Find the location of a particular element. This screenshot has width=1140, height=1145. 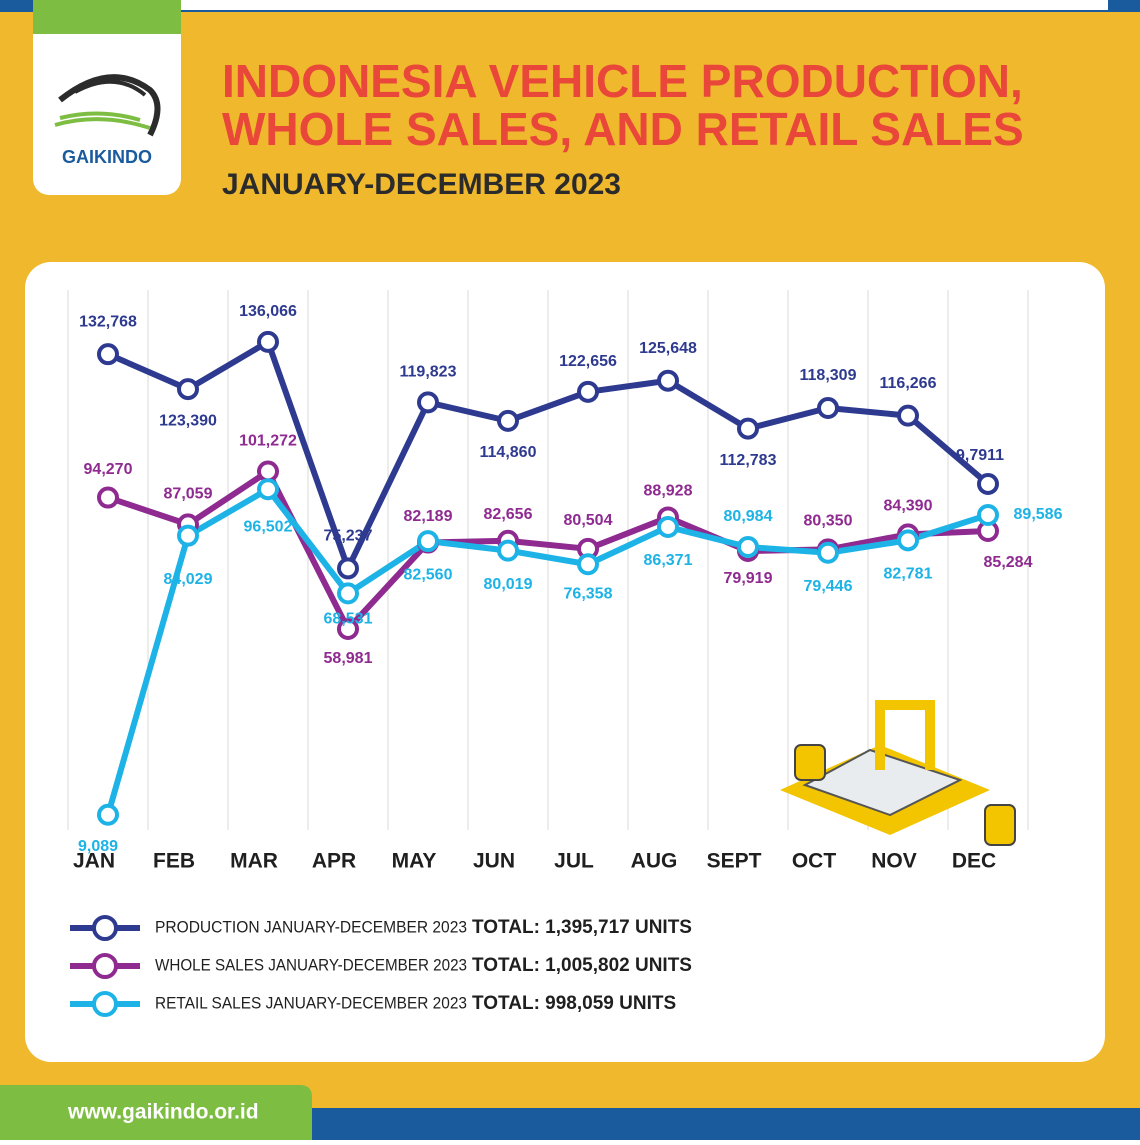

data-label: 125,648 is located at coordinates (668, 348).